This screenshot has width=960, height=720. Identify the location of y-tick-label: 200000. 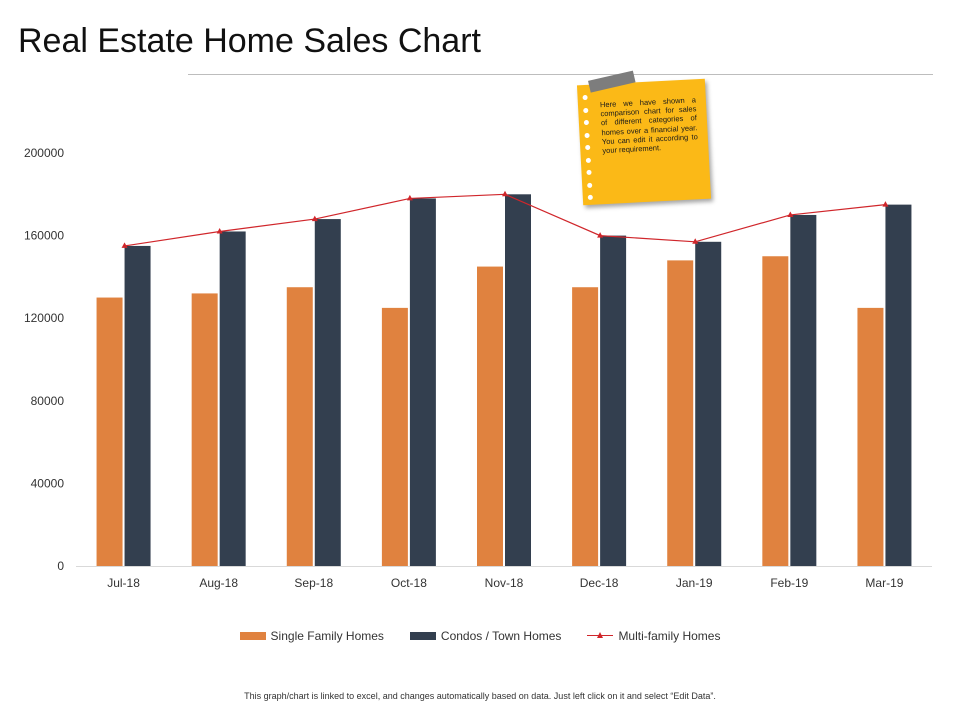
(44, 153).